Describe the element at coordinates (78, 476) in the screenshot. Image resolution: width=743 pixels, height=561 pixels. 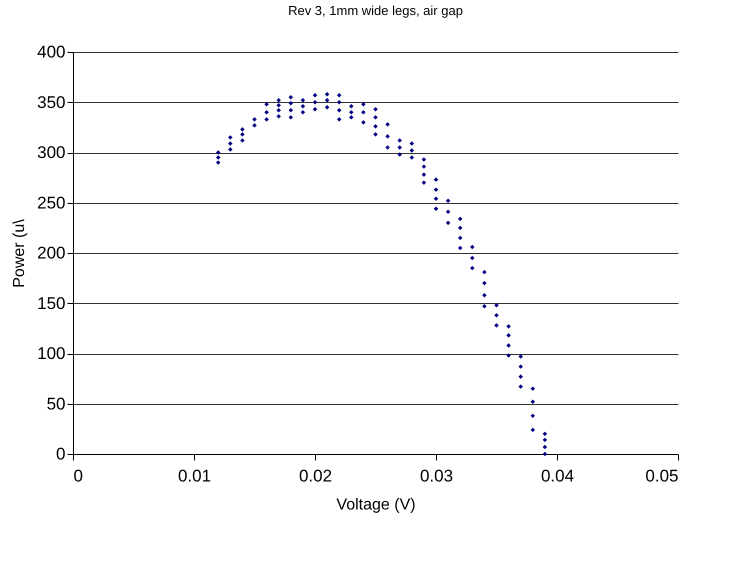
I see `x-tick-label: 0` at that location.